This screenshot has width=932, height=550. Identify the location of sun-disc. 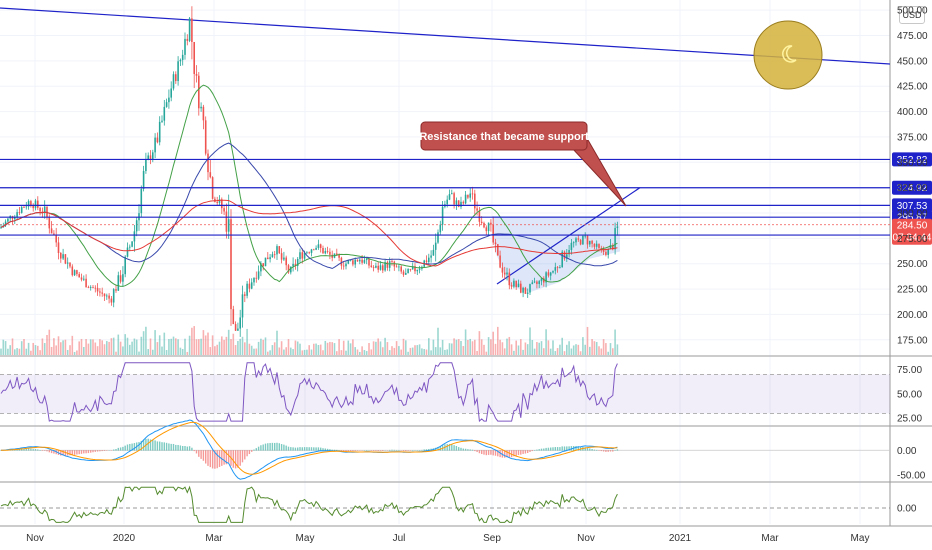
(788, 55).